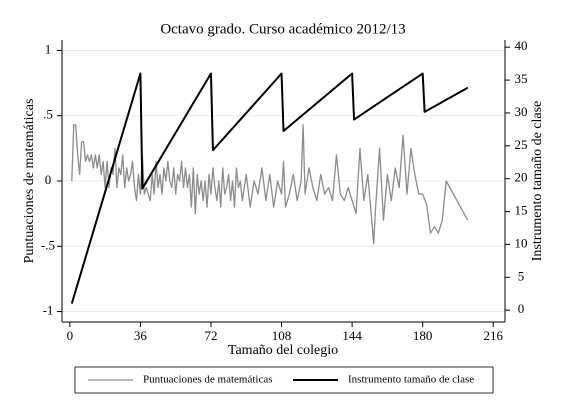 Image resolution: width=567 pixels, height=416 pixels. What do you see at coordinates (282, 29) in the screenshot?
I see `chart-title: Octavo grado. Curso académico 2012/13` at bounding box center [282, 29].